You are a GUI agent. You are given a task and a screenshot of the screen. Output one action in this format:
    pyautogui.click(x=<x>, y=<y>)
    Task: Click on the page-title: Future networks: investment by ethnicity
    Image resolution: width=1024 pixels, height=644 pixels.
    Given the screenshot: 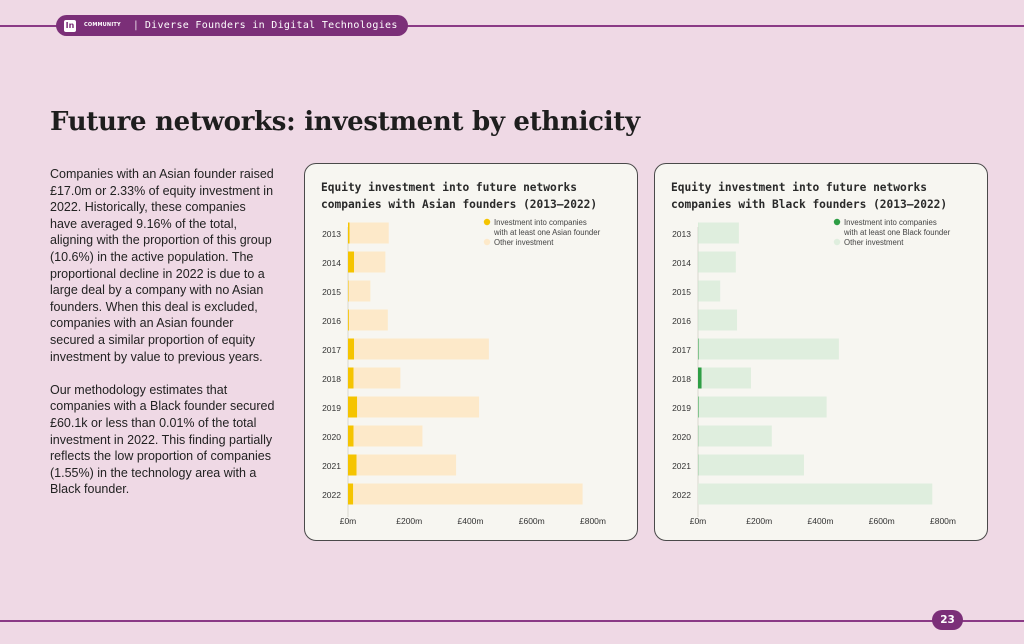 What is the action you would take?
    pyautogui.click(x=345, y=122)
    